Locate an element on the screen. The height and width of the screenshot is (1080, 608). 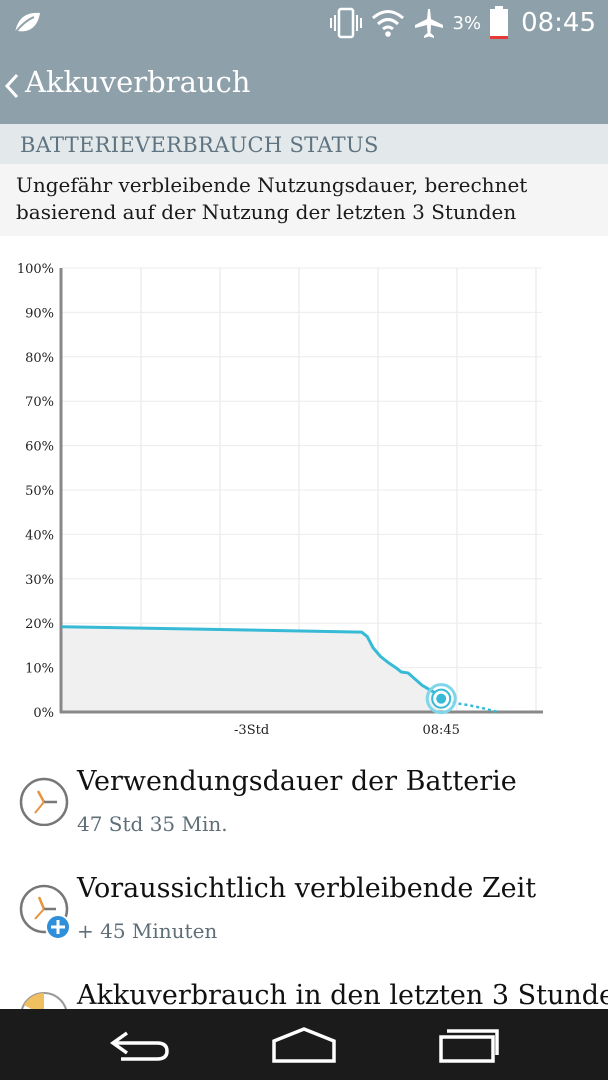
nav-recents-button is located at coordinates (469, 1045).